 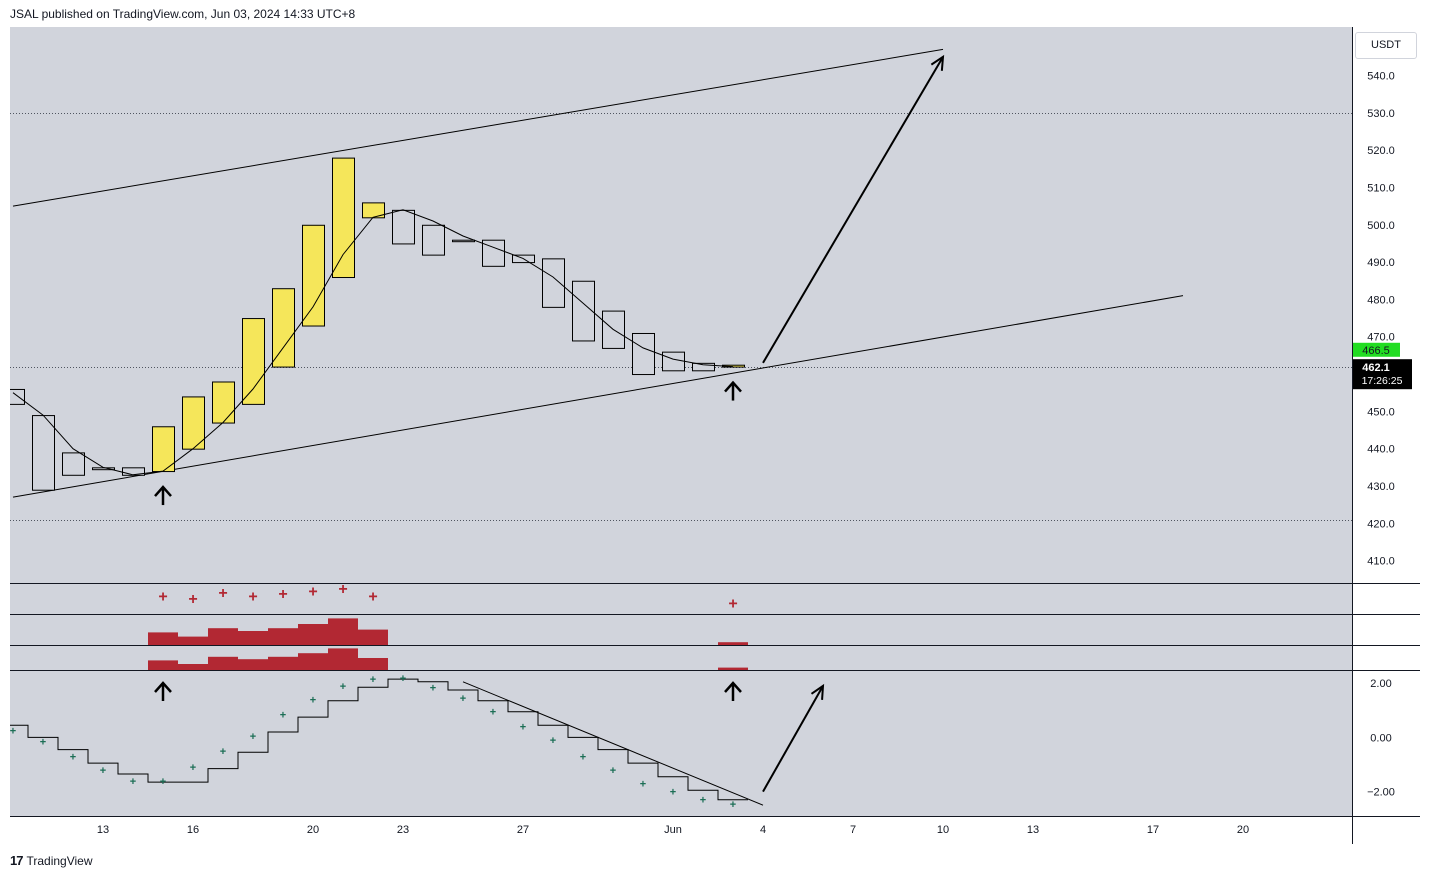 I want to click on footer-logo-text: TradingView, so click(x=59, y=860).